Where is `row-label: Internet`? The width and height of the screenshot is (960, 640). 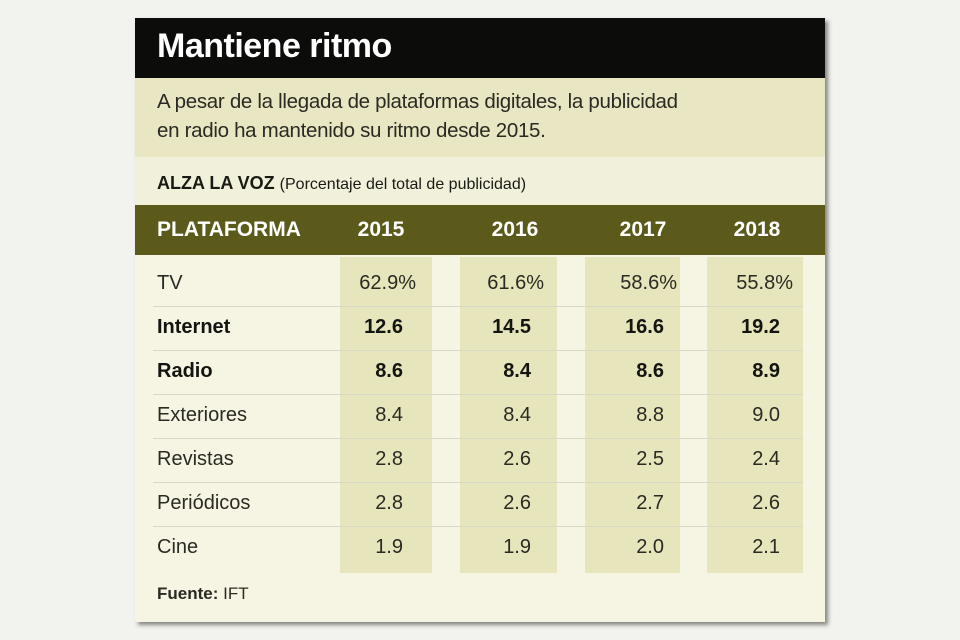 row-label: Internet is located at coordinates (194, 327).